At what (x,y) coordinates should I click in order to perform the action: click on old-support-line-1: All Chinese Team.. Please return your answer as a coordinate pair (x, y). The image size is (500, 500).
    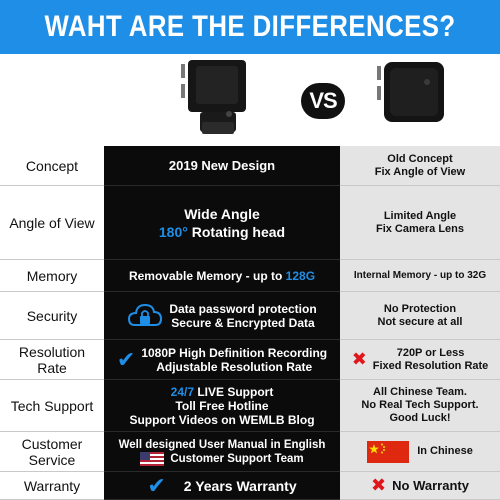
    Looking at the image, I should click on (420, 392).